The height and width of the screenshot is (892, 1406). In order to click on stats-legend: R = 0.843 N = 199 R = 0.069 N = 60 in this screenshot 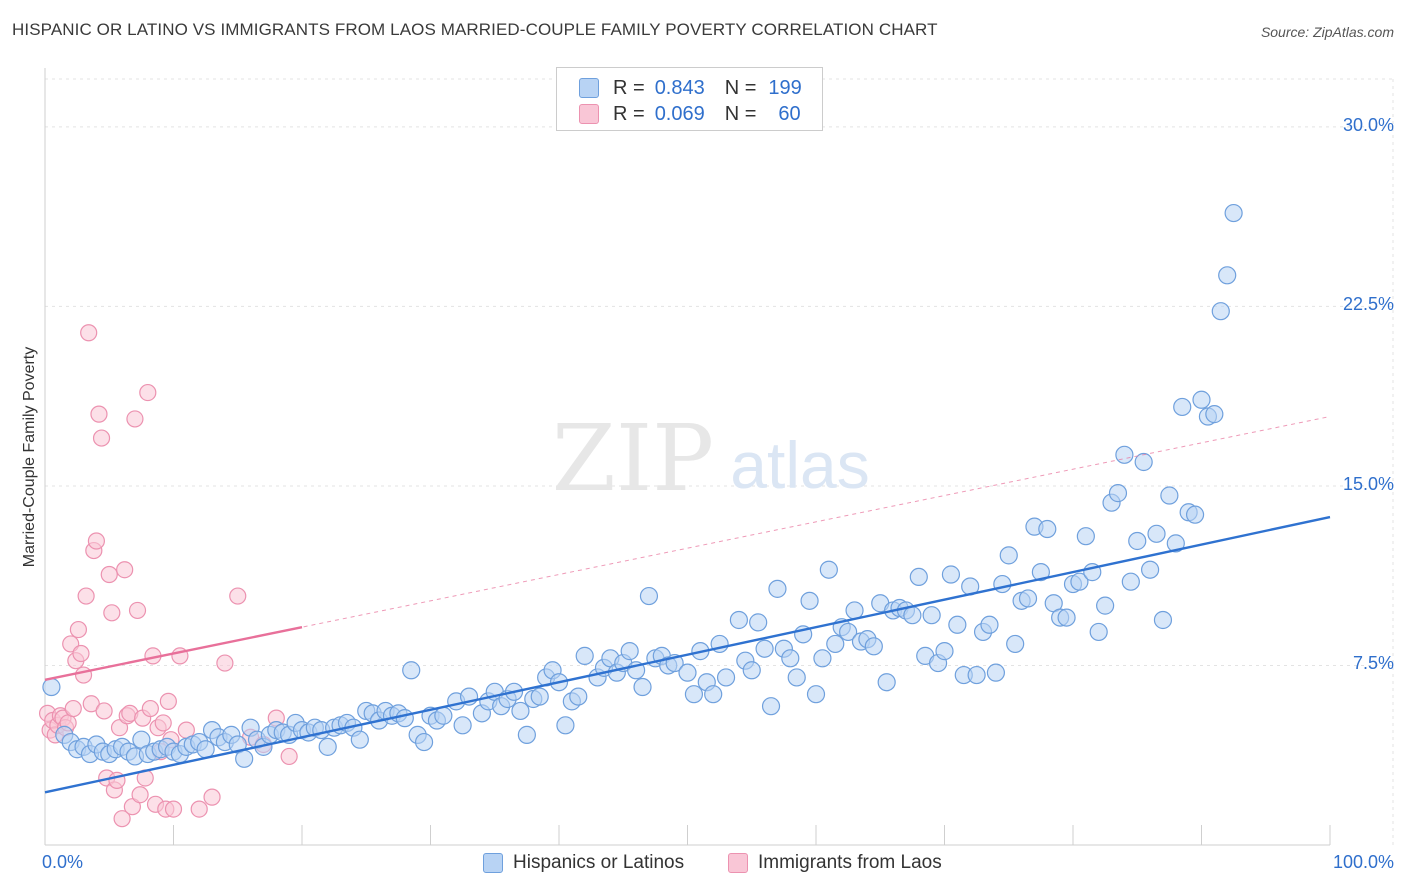, I will do `click(689, 99)`.